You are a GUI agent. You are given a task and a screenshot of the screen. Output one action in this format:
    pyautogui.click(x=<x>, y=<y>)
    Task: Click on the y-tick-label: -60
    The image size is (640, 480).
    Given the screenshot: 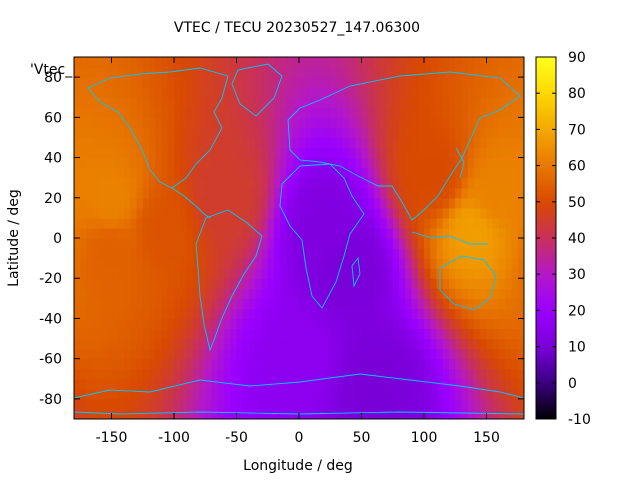 What is the action you would take?
    pyautogui.click(x=50, y=360)
    